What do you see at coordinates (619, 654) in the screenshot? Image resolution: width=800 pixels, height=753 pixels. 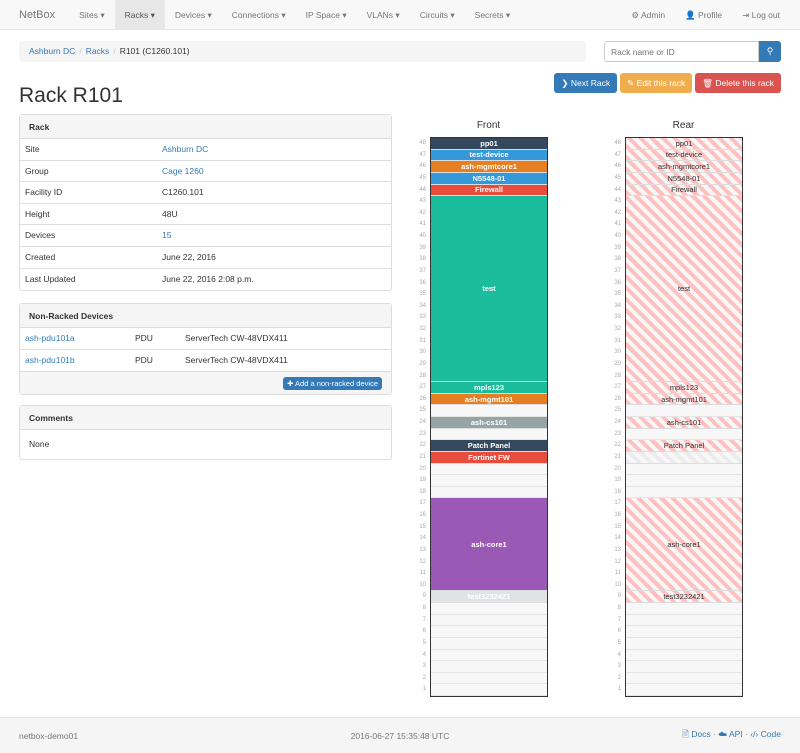 I see `unit-number: 4` at bounding box center [619, 654].